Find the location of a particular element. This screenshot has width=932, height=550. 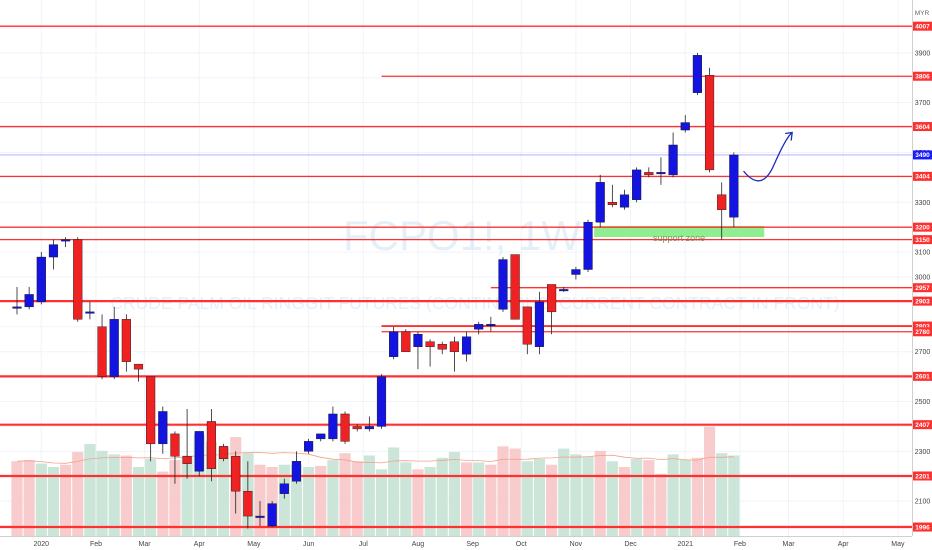

time-tick-label: Sep is located at coordinates (472, 544).